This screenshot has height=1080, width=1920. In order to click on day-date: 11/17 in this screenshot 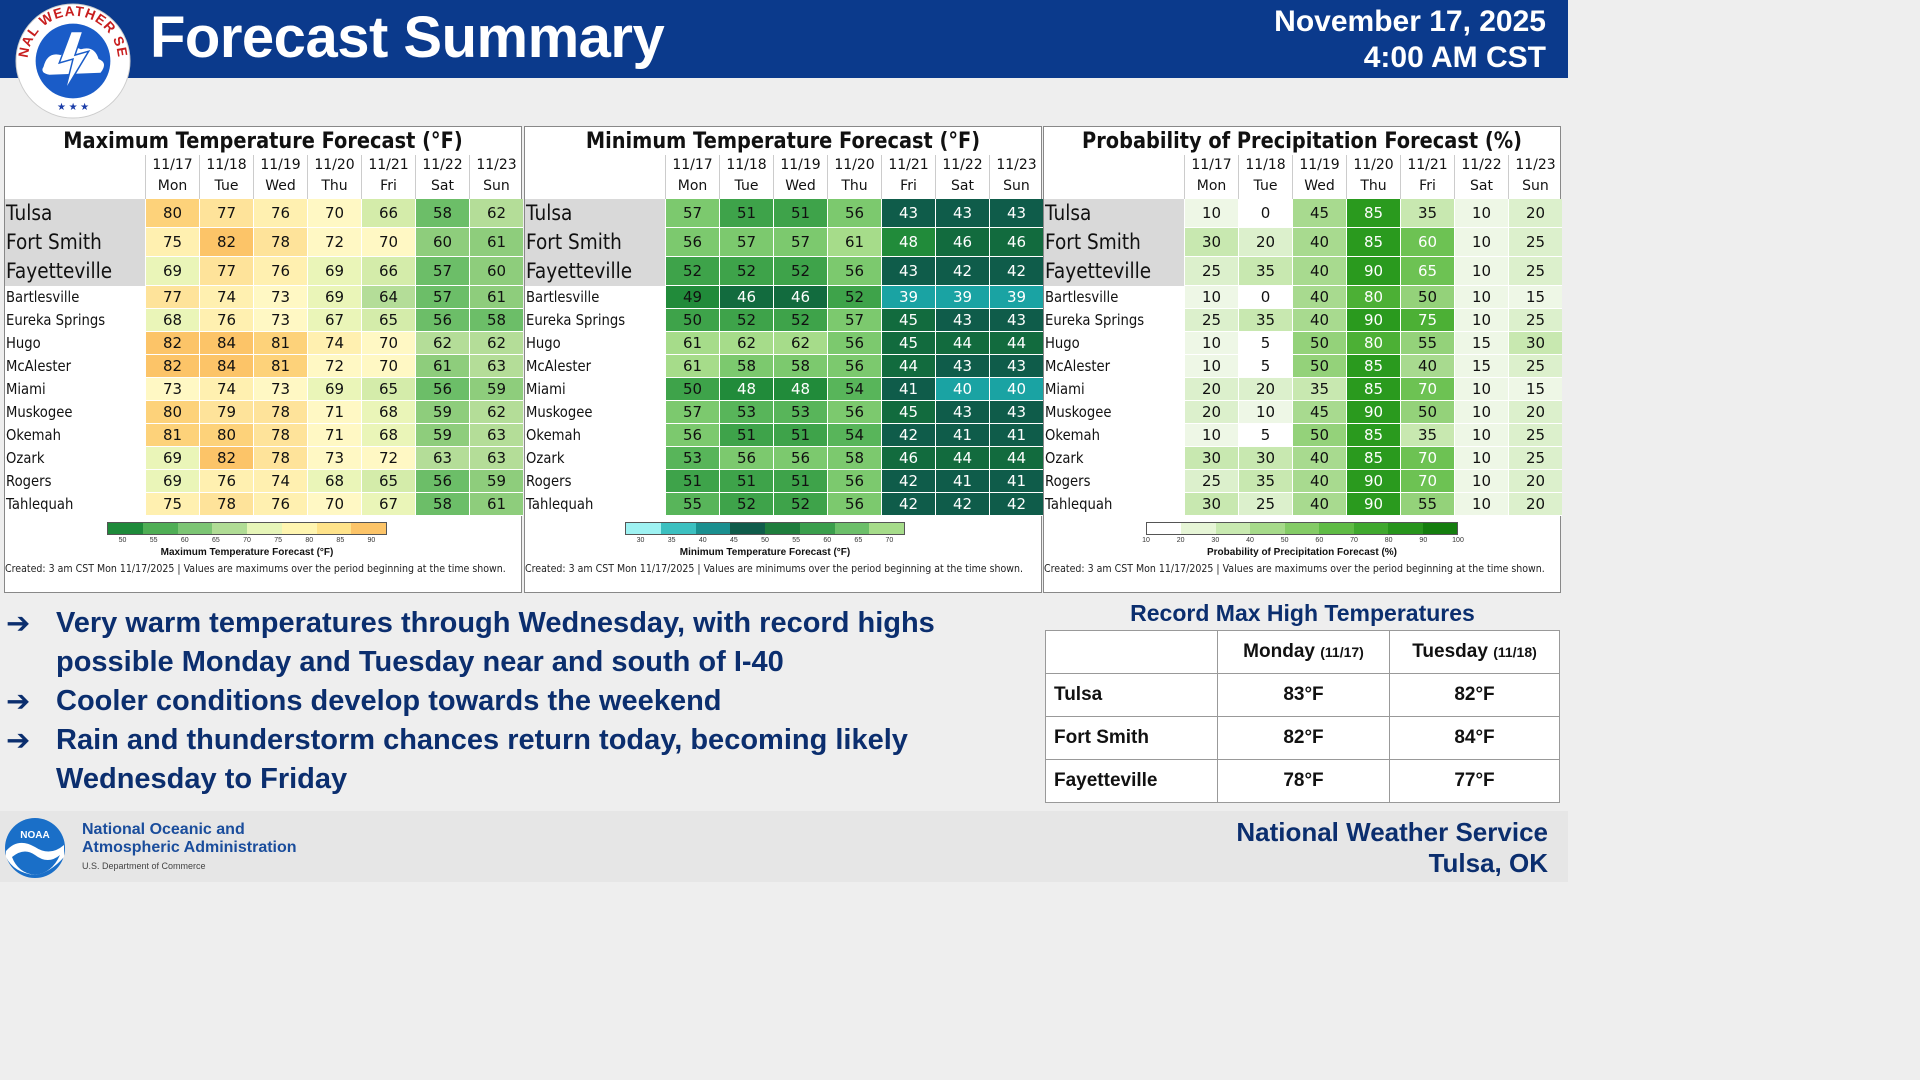, I will do `click(692, 165)`.